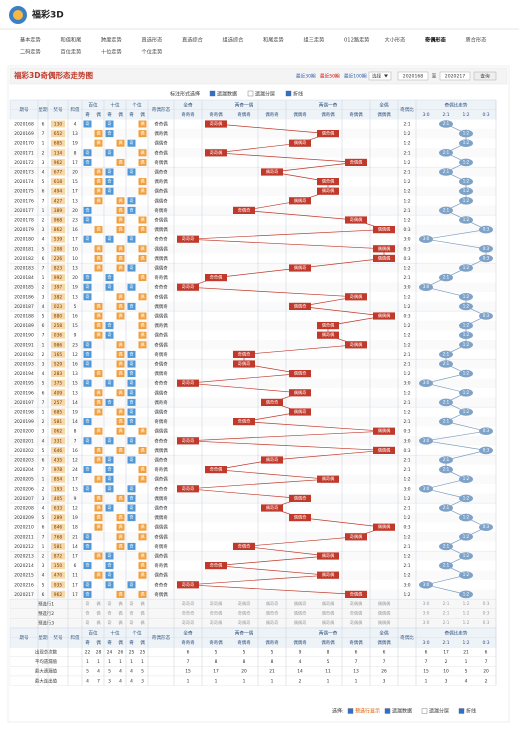  I want to click on nav-link: 和尾走势, so click(273, 40).